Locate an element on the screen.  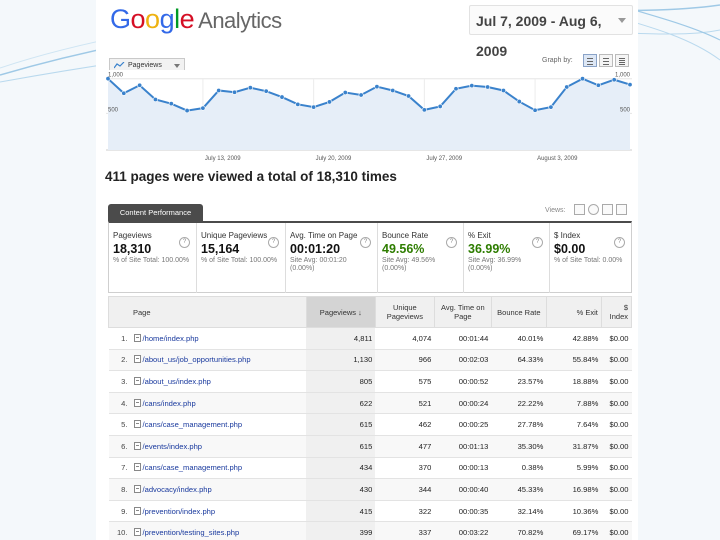
google-analytics-logo: Google Analytics is located at coordinates (196, 19).